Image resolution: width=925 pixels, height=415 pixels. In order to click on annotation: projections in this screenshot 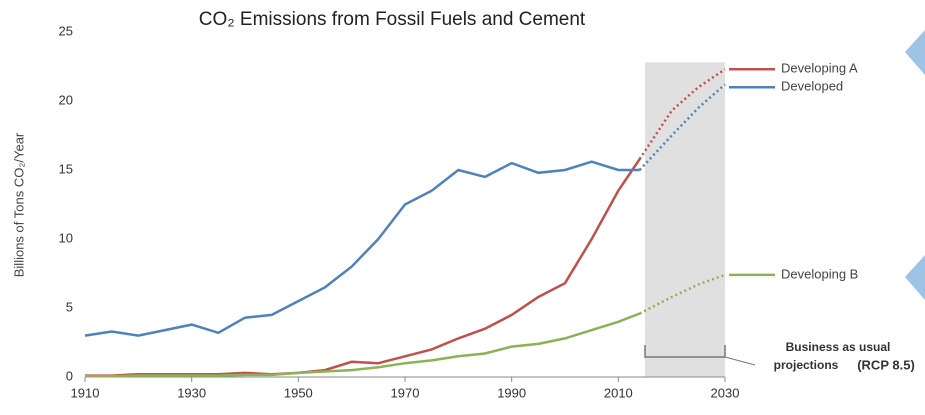, I will do `click(806, 365)`.